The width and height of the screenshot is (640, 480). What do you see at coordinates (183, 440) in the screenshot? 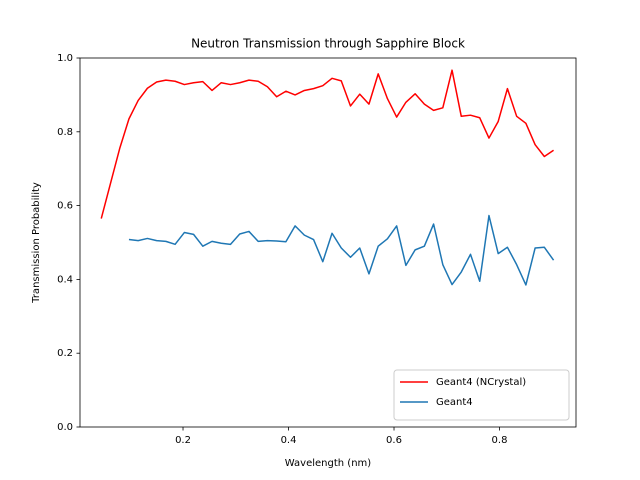
I see `x-tick-label: 0.2` at bounding box center [183, 440].